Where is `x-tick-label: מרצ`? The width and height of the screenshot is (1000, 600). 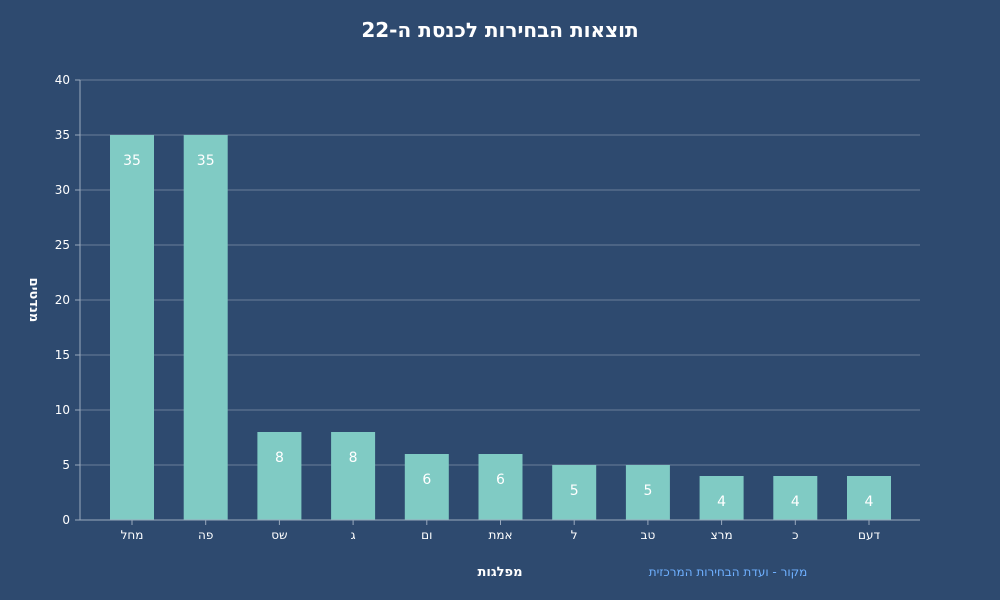
x-tick-label: מרצ is located at coordinates (722, 535).